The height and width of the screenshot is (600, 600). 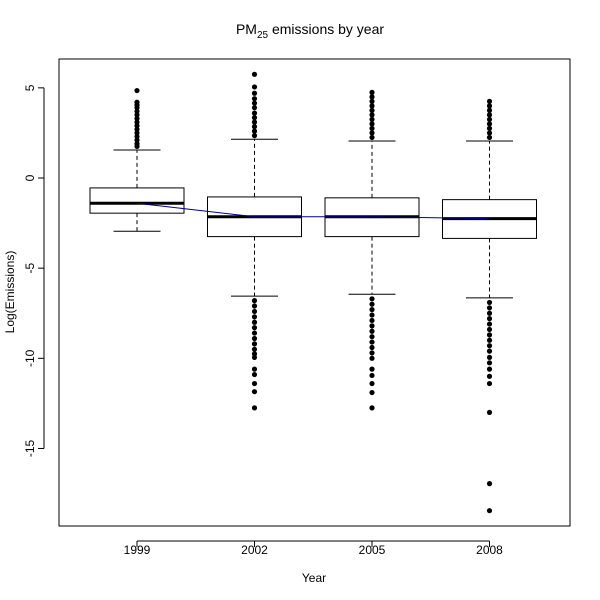 I want to click on x-tick-label: 2008, so click(x=489, y=550).